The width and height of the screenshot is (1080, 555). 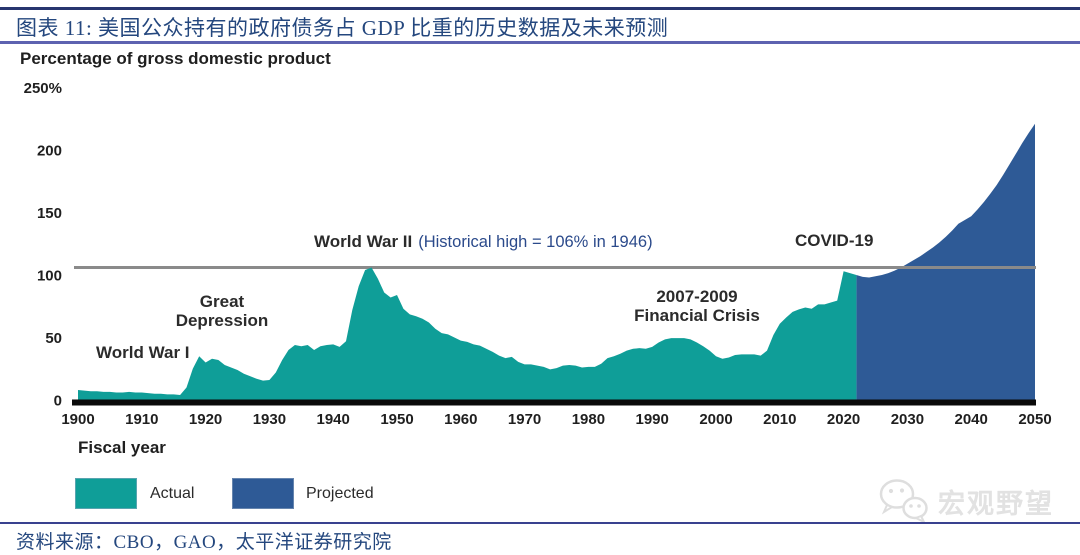 What do you see at coordinates (652, 419) in the screenshot?
I see `x-tick-1990: 1990` at bounding box center [652, 419].